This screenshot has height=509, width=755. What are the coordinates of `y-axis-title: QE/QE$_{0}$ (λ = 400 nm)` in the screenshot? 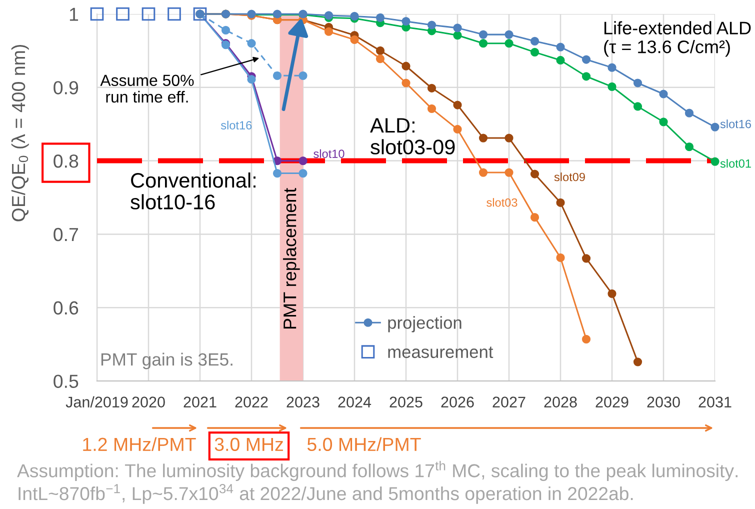 It's located at (20, 133).